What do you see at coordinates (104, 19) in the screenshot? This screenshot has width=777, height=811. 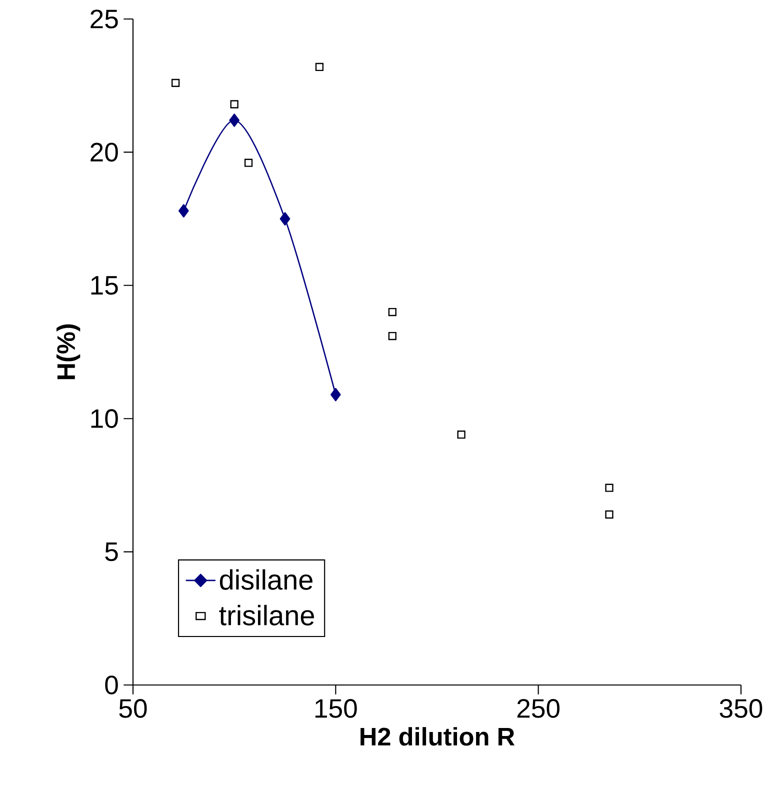 I see `y-tick-label: 25` at bounding box center [104, 19].